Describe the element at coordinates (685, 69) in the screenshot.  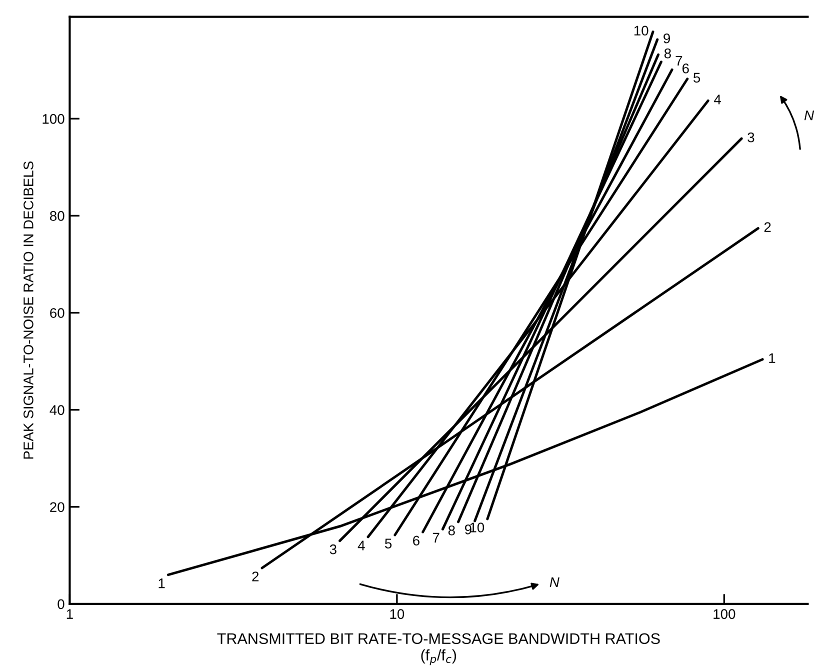
I see `text: 6` at that location.